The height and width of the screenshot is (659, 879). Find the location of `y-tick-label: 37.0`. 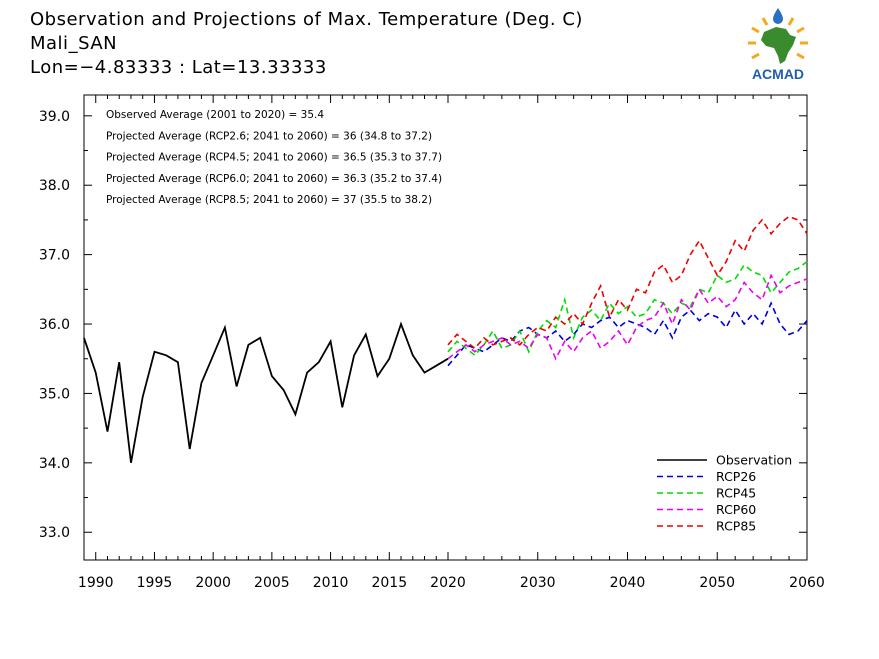

y-tick-label: 37.0 is located at coordinates (54, 256).